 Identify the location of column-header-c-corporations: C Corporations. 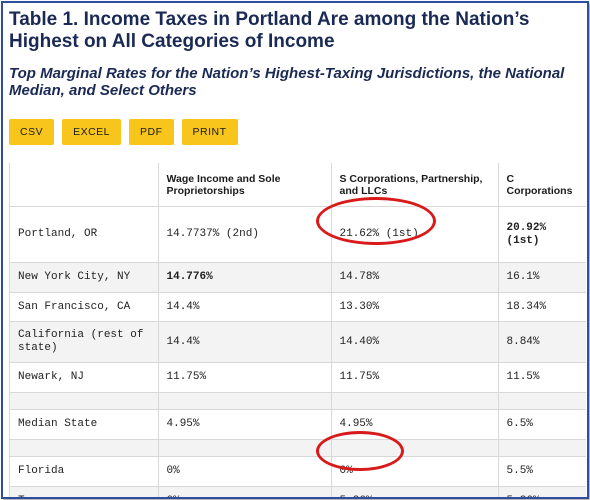
(542, 185).